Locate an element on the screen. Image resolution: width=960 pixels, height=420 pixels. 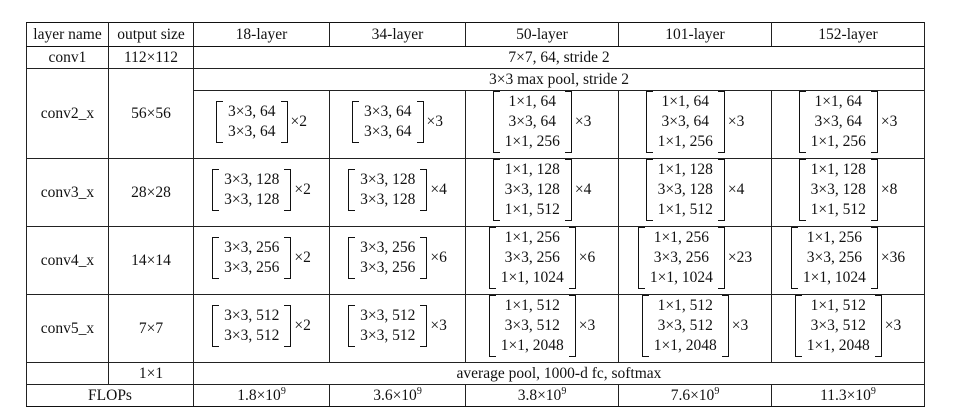
conv3-34-cell: 3×3, 128 3×3, 128 ×4 is located at coordinates (397, 192).